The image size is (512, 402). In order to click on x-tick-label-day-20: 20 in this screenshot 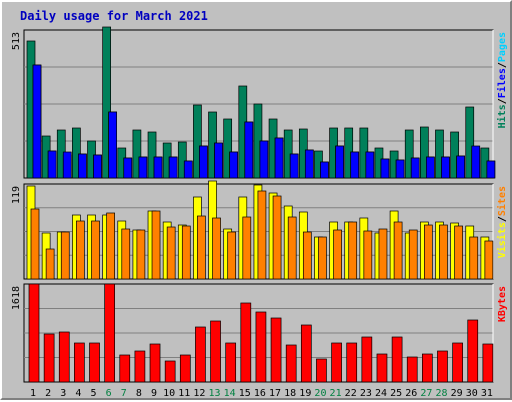, I will do `click(320, 393)`.